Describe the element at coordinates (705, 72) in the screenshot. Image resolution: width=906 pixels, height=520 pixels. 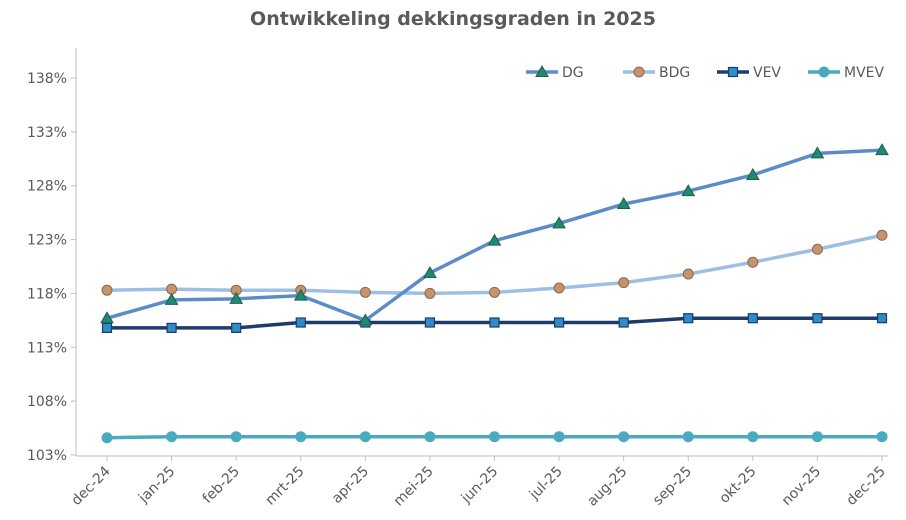
I see `legend: DG BDG VEV MVEV` at that location.